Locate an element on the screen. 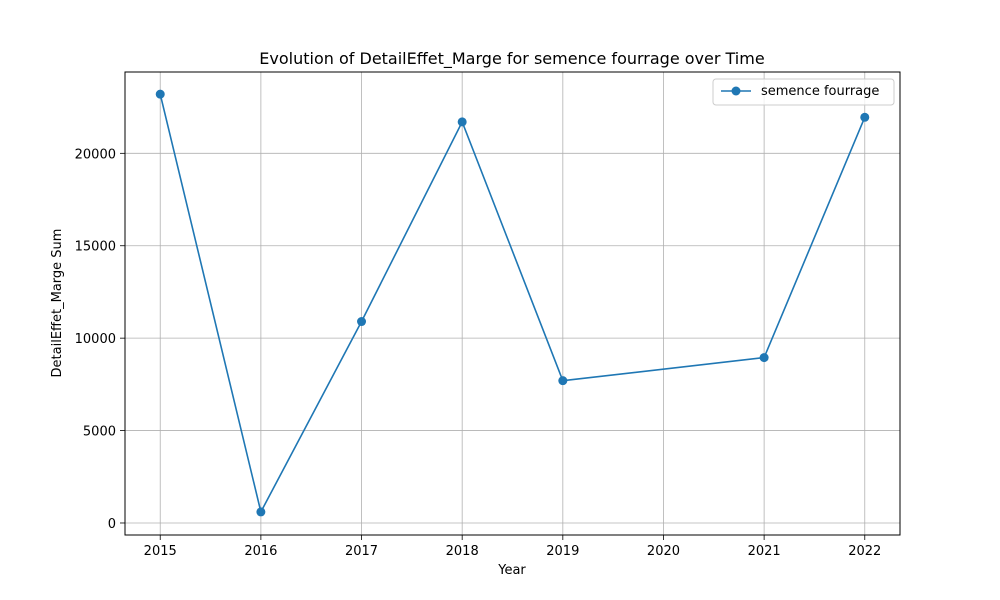 This screenshot has width=1000, height=600. x-tick-label: 2022 is located at coordinates (864, 551).